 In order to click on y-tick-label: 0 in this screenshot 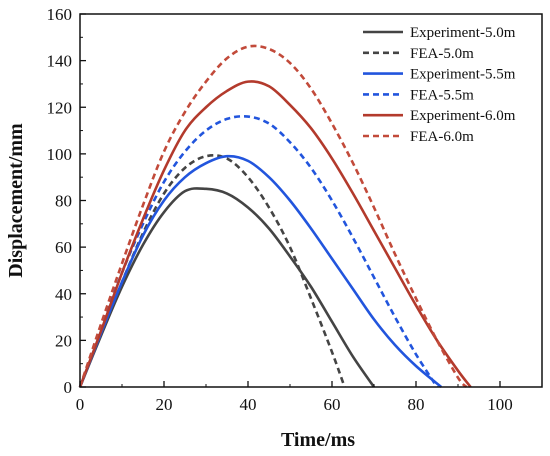, I will do `click(68, 387)`.